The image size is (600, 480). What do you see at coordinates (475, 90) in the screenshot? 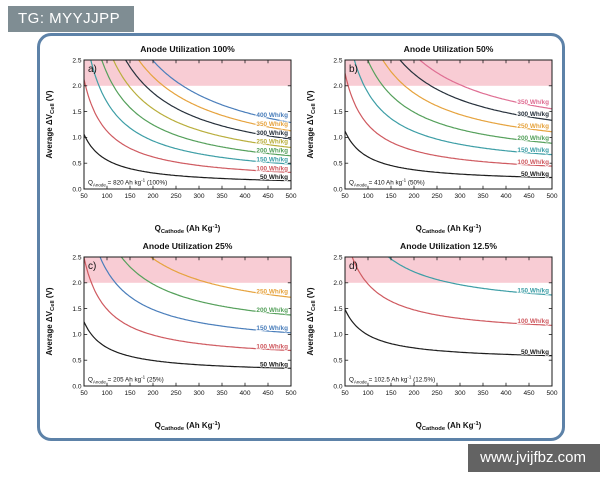
I see `curve-300whkg` at bounding box center [475, 90].